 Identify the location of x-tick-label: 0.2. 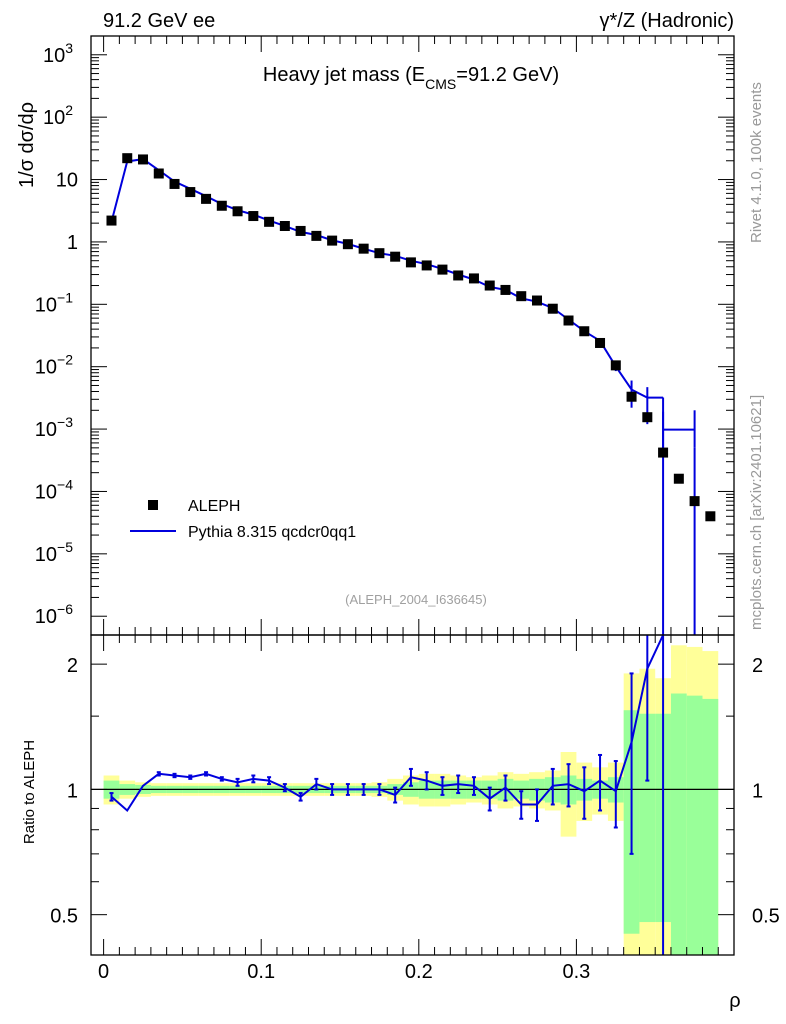
(419, 972).